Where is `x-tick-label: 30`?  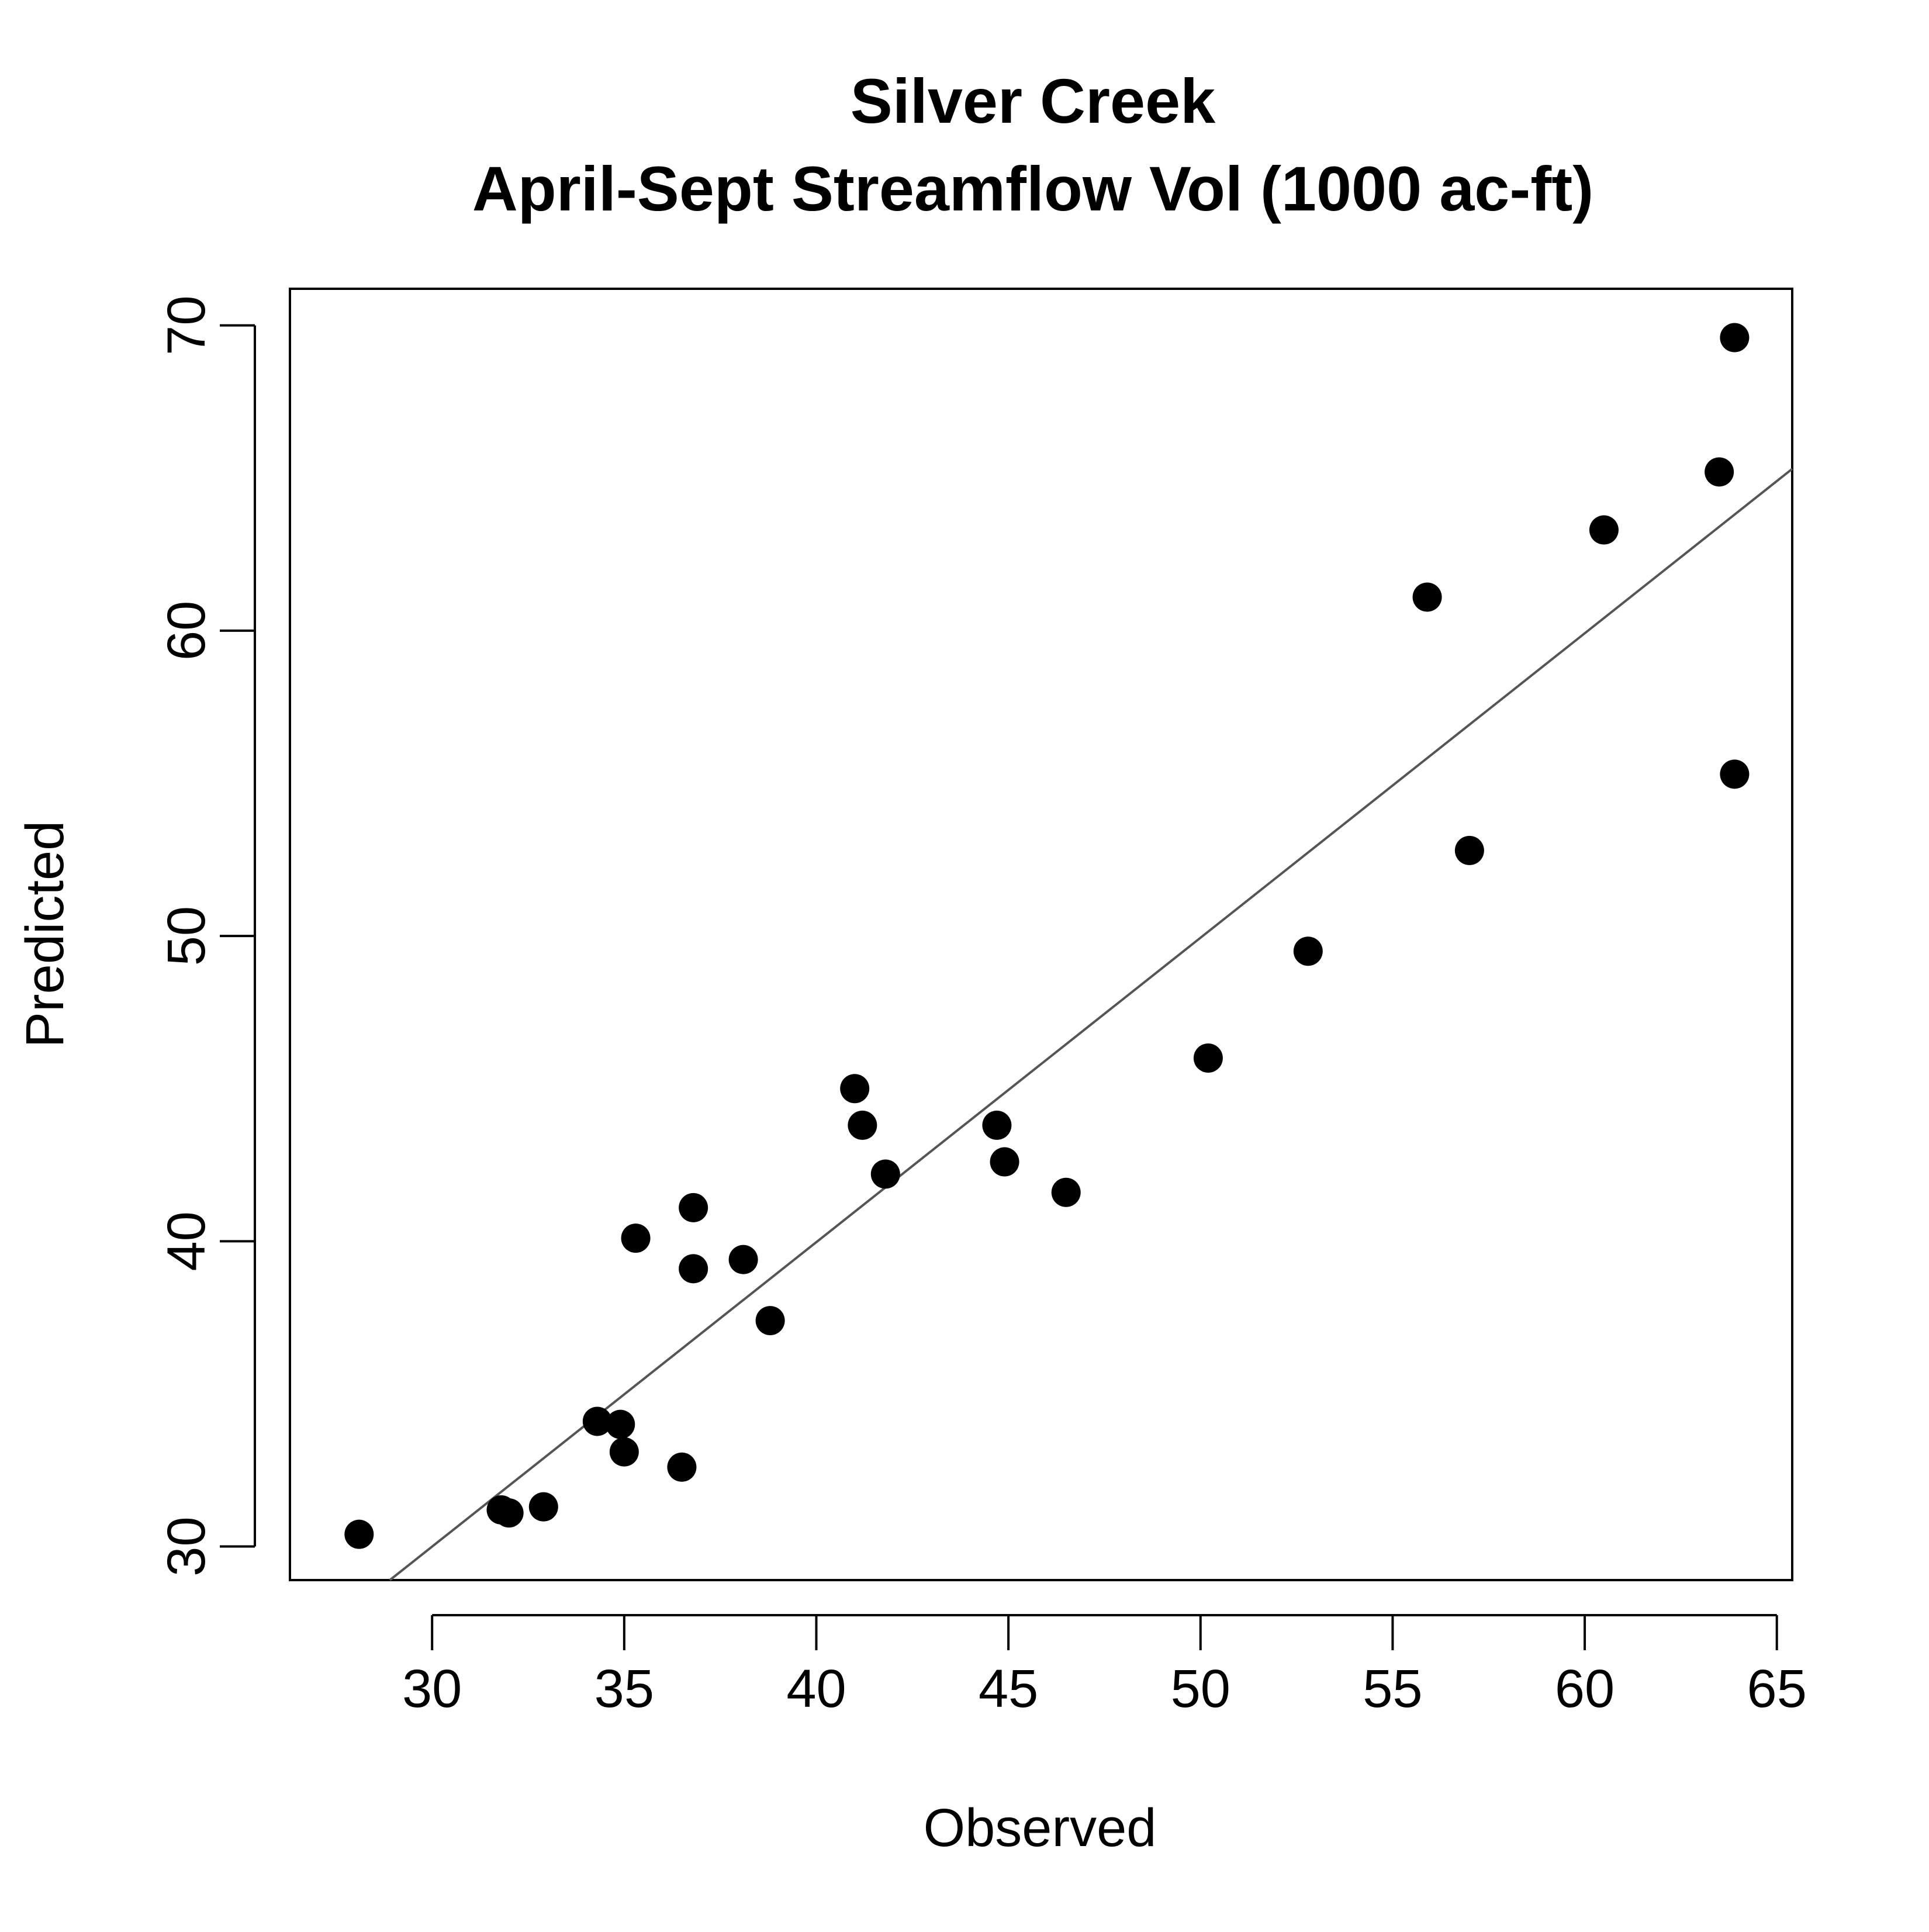
x-tick-label: 30 is located at coordinates (432, 1689).